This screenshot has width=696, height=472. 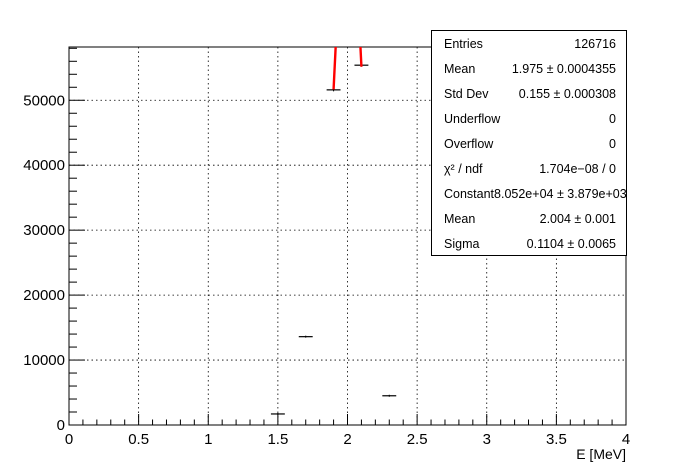 I want to click on x-tick-label: 2.5, so click(x=417, y=439).